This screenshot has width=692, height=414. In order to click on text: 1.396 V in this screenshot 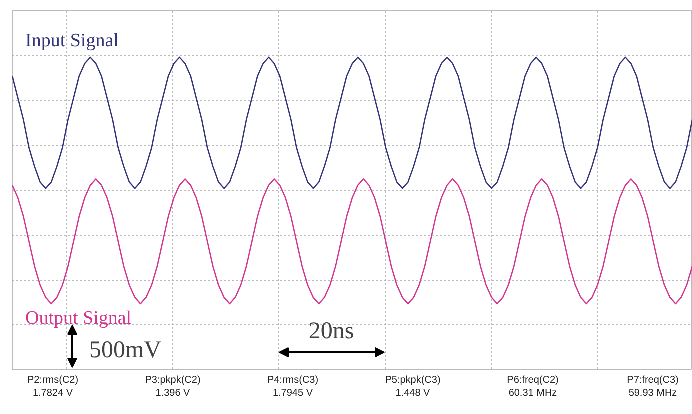, I will do `click(173, 393)`.